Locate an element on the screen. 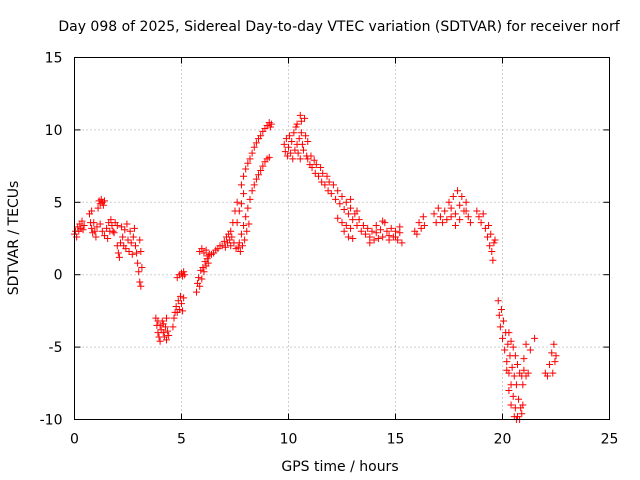 The image size is (640, 480). y-tick-label: -5 is located at coordinates (56, 348).